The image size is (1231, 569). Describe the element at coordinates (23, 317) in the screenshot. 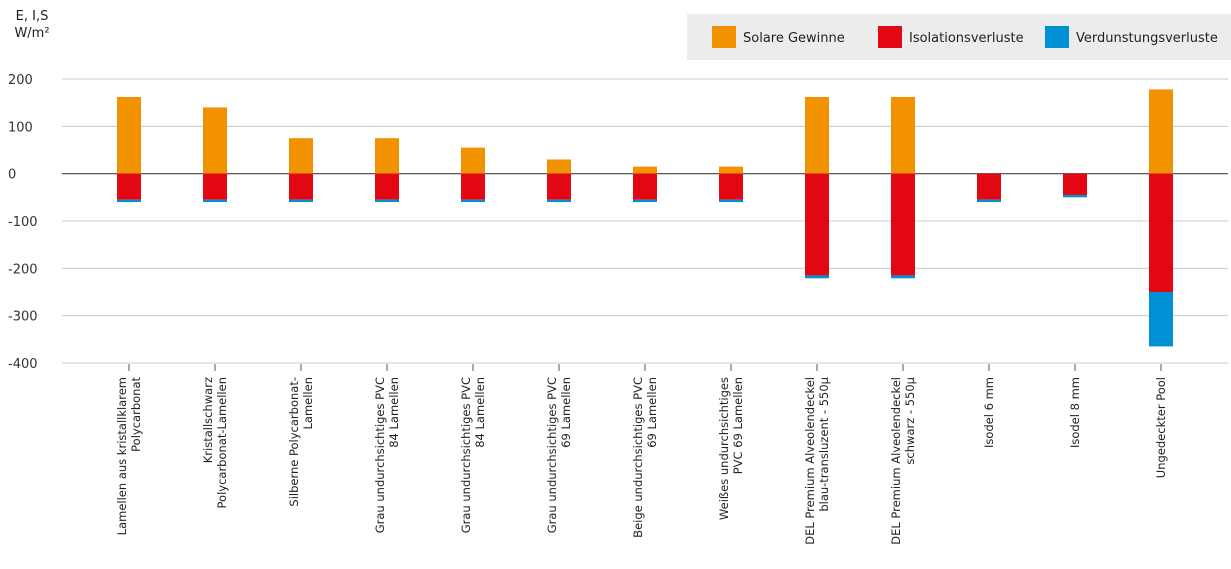

I see `y-tick-label: ‑300` at that location.